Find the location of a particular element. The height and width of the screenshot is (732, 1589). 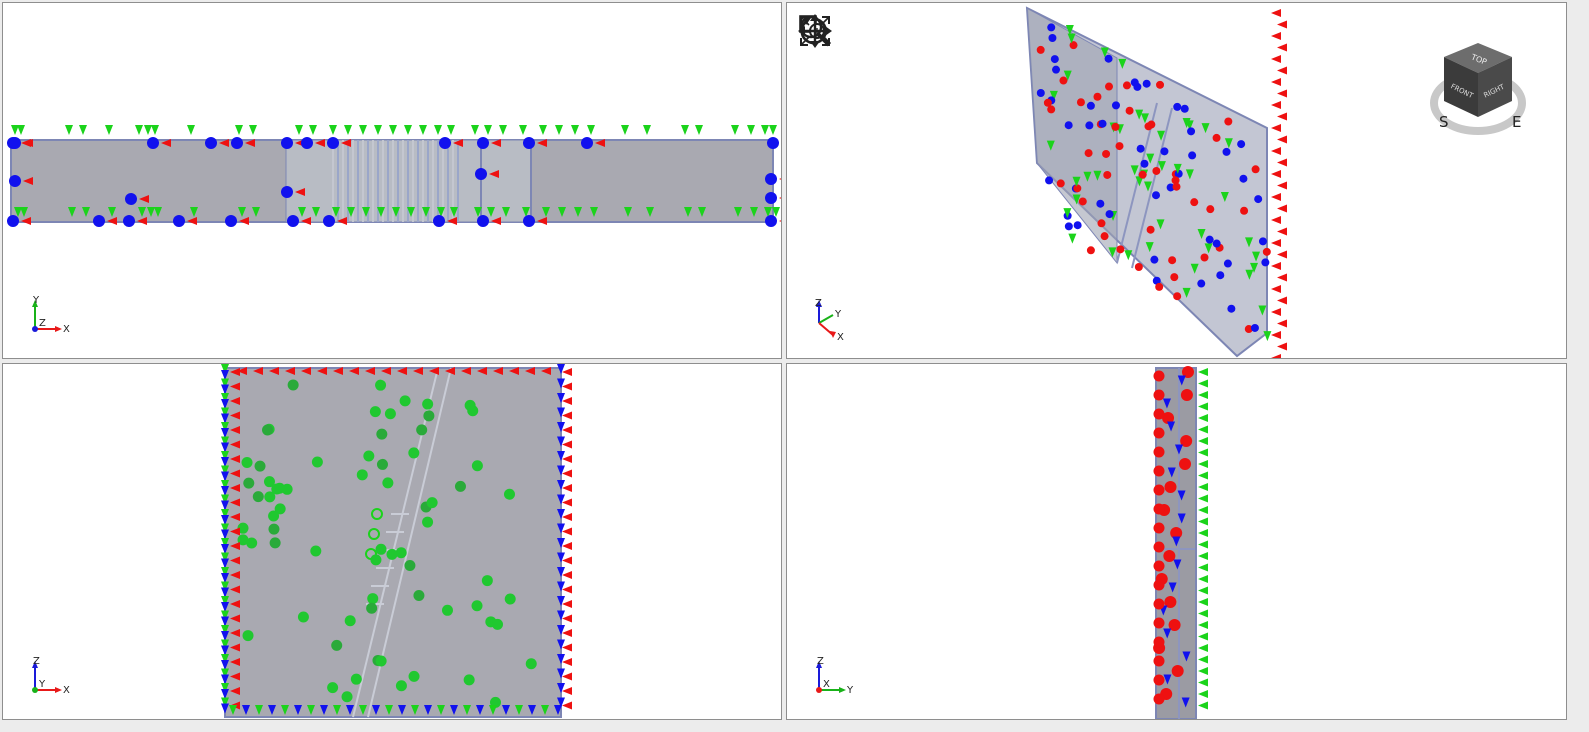

axis-label-out: Z is located at coordinates (42, 323).